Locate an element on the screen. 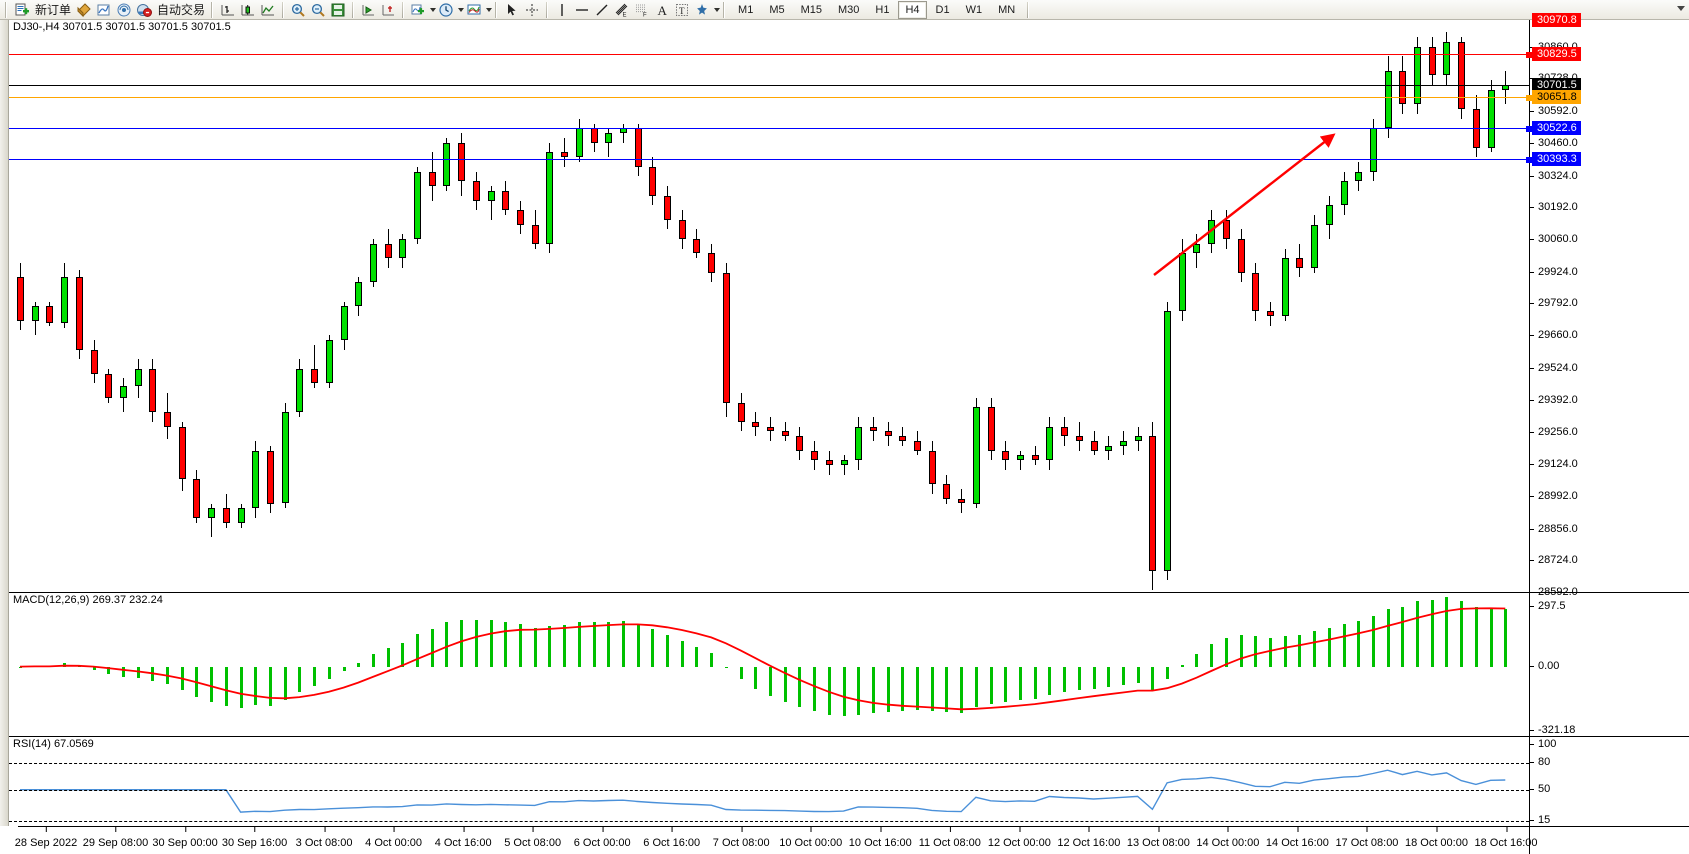 The height and width of the screenshot is (854, 1689). price-level-tag: 30970.8 is located at coordinates (1556, 20).